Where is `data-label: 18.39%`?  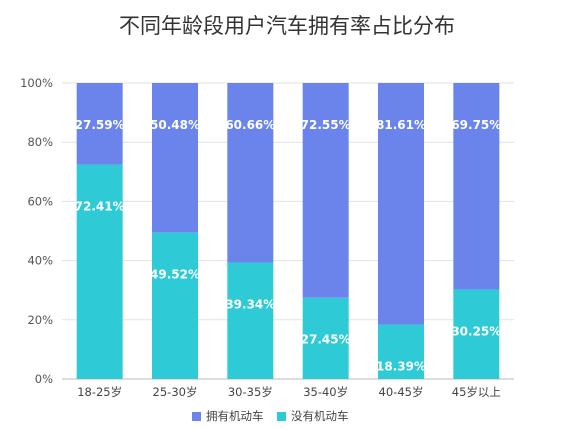
data-label: 18.39% is located at coordinates (401, 367).